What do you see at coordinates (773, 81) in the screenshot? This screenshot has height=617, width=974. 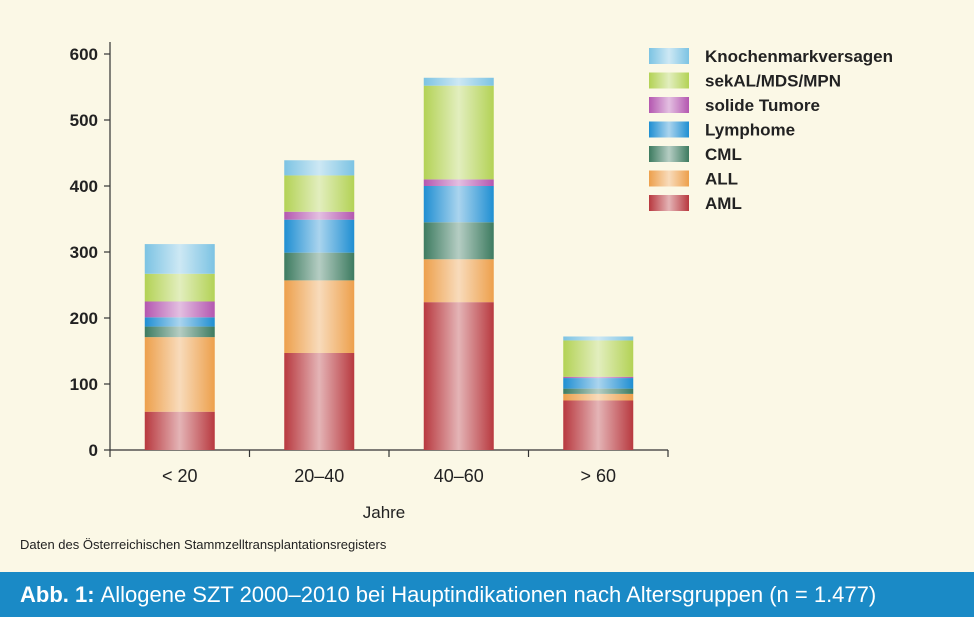 I see `legend-label-sekal-mds-mpn: sekAL/MDS/MPN` at bounding box center [773, 81].